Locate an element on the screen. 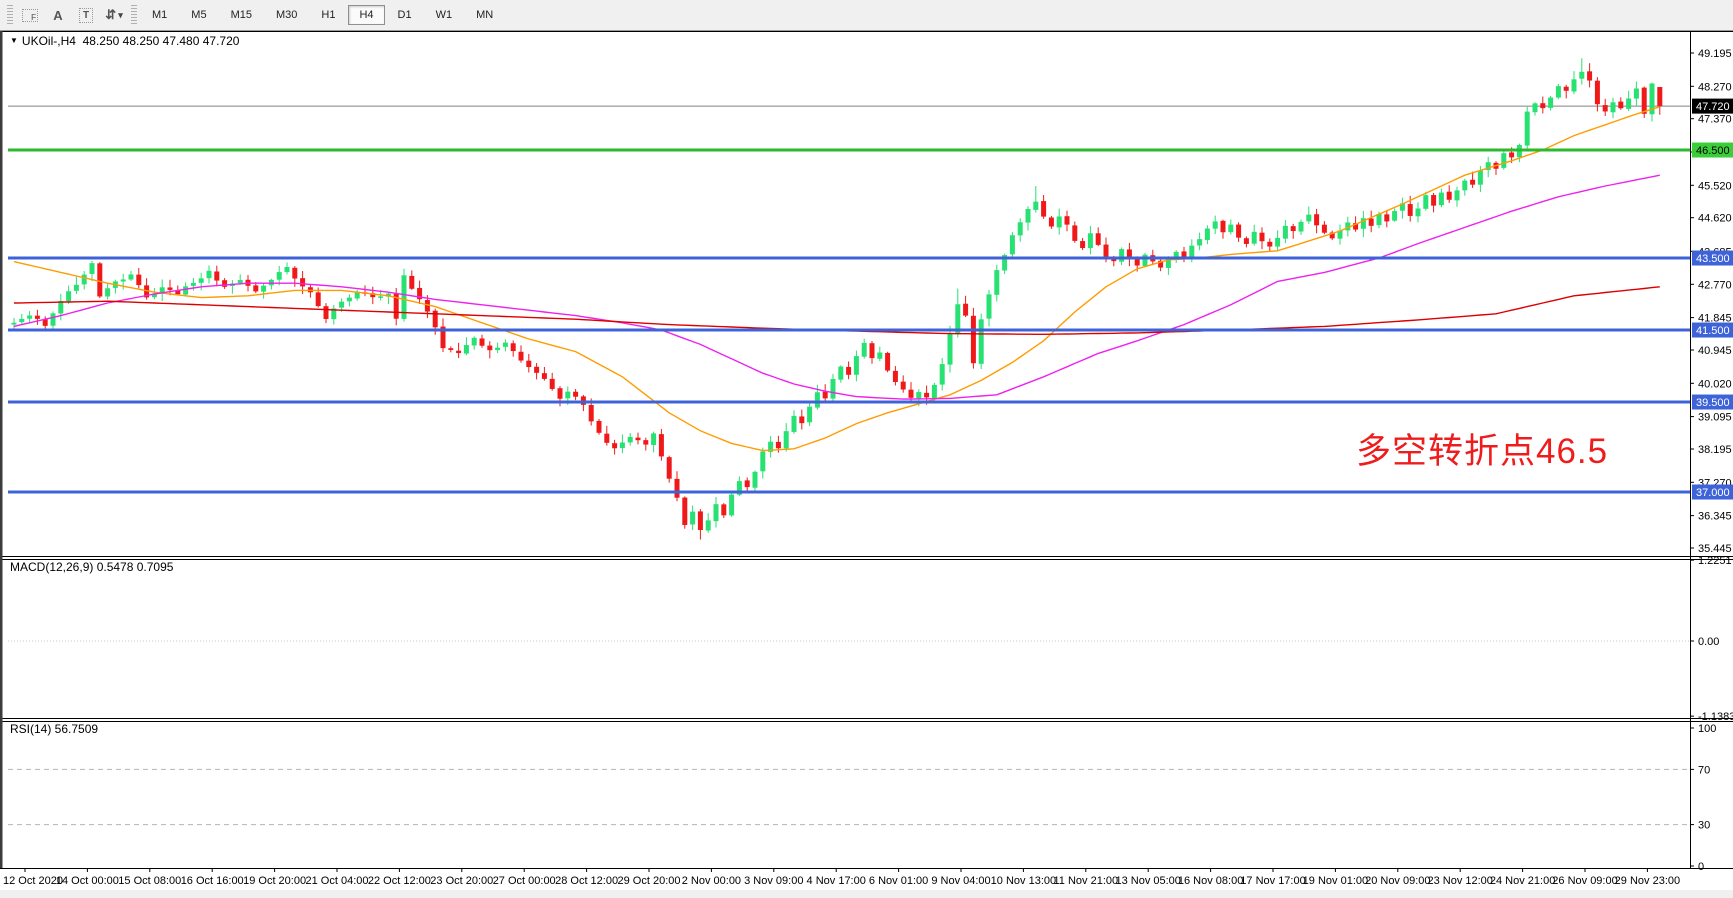 Image resolution: width=1733 pixels, height=898 pixels. timeframe-toolbar-grip is located at coordinates (134, 15).